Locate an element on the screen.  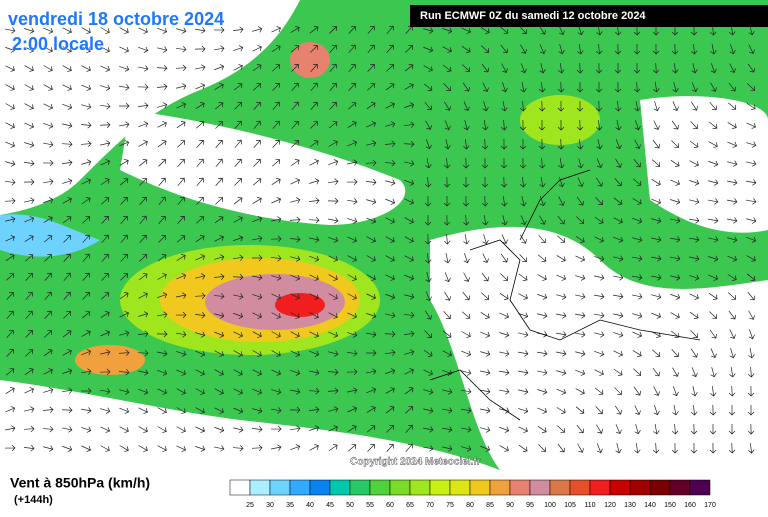
calm-area is located at coordinates (250, 425).